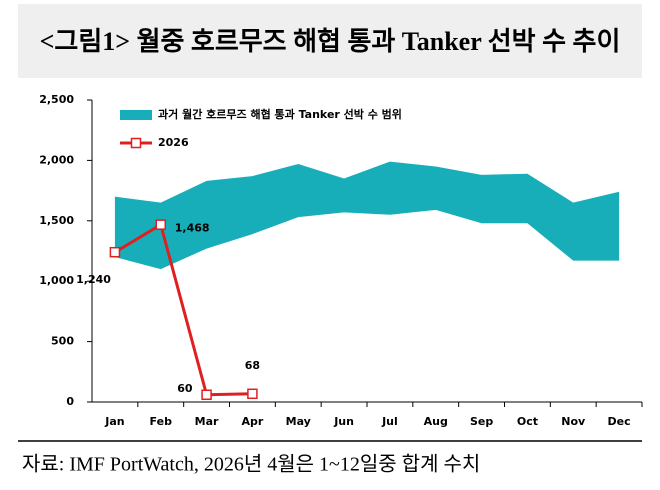 The height and width of the screenshot is (490, 660). Describe the element at coordinates (343, 421) in the screenshot. I see `x-tick-label: Jun` at that location.